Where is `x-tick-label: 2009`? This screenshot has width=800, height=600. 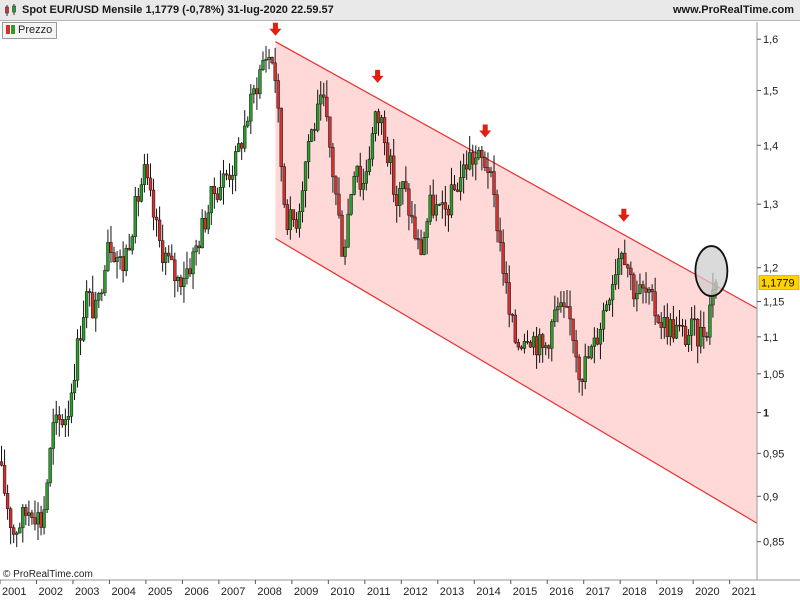 x-tick-label: 2009 is located at coordinates (306, 592).